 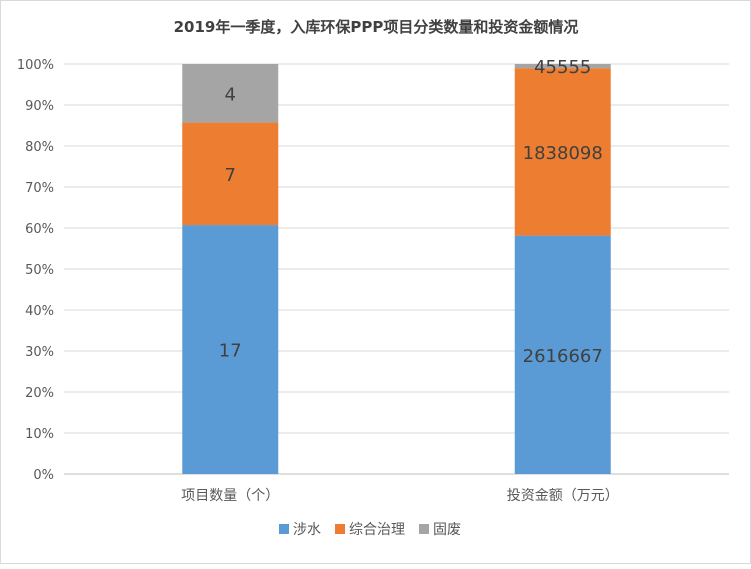 What do you see at coordinates (376, 27) in the screenshot?
I see `chart-title: 2019年一季度，入库环保PPP项目分类数量和投资金额情况` at bounding box center [376, 27].